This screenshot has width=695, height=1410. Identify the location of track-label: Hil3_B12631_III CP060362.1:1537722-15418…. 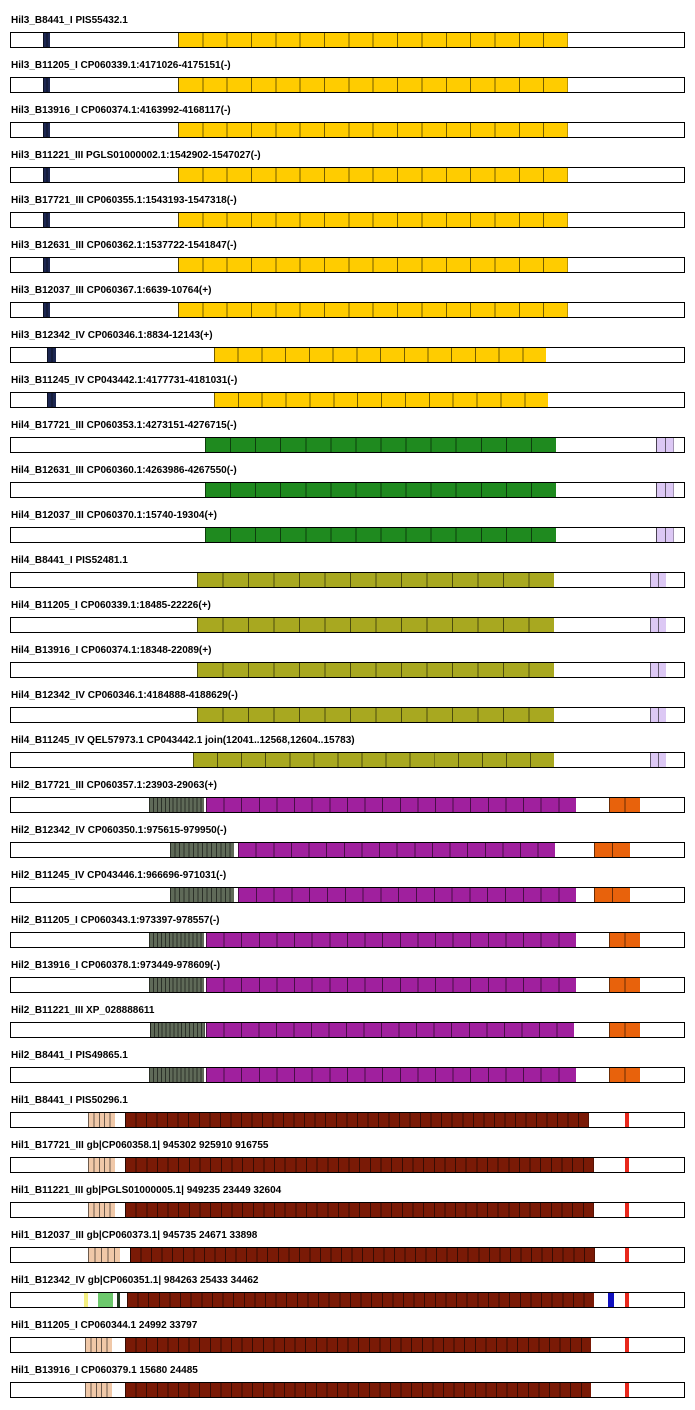
(124, 245).